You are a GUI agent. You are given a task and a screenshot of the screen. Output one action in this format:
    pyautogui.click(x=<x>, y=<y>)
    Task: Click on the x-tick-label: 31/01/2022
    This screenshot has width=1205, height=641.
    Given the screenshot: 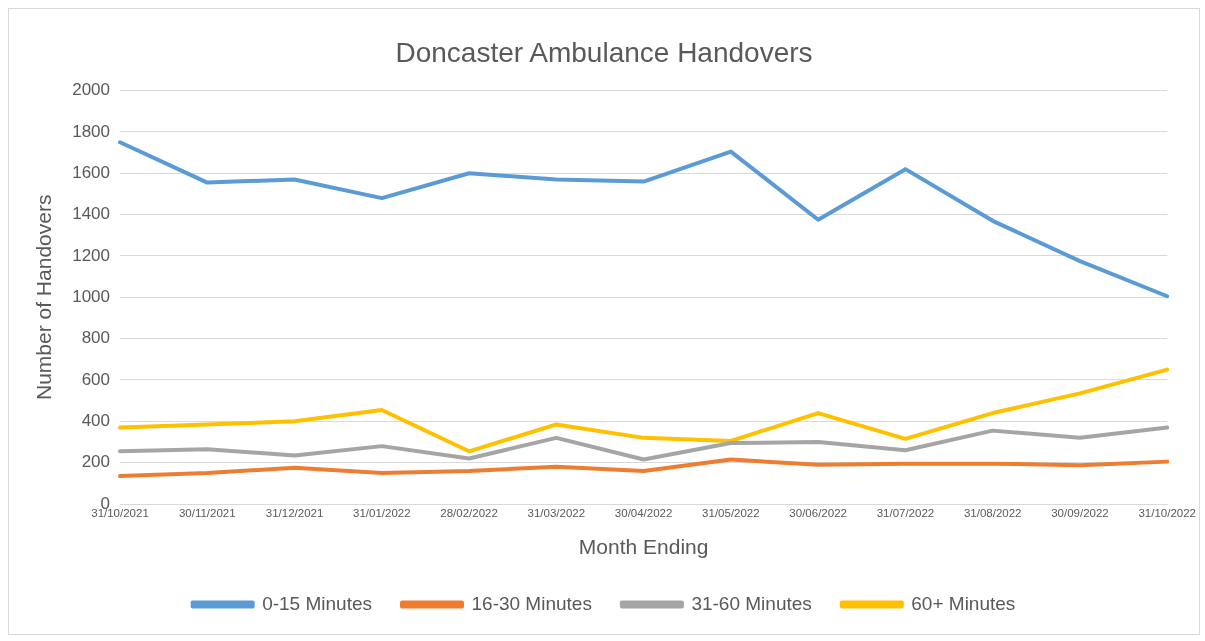 What is the action you would take?
    pyautogui.click(x=382, y=513)
    